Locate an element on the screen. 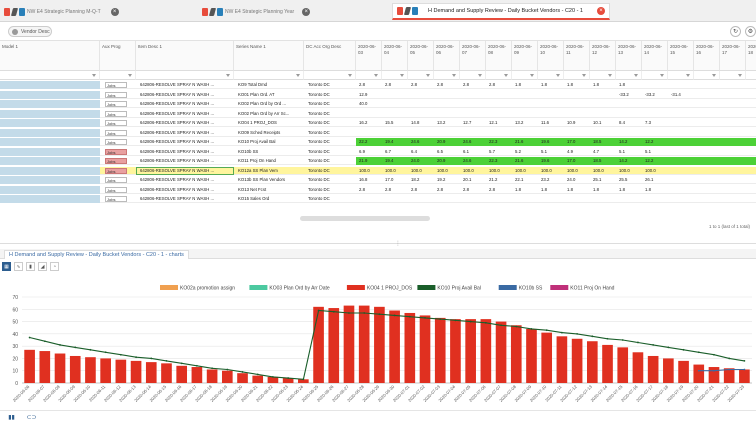 The height and width of the screenshot is (425, 756). col-header-date: 2020-06-11 is located at coordinates (577, 56).